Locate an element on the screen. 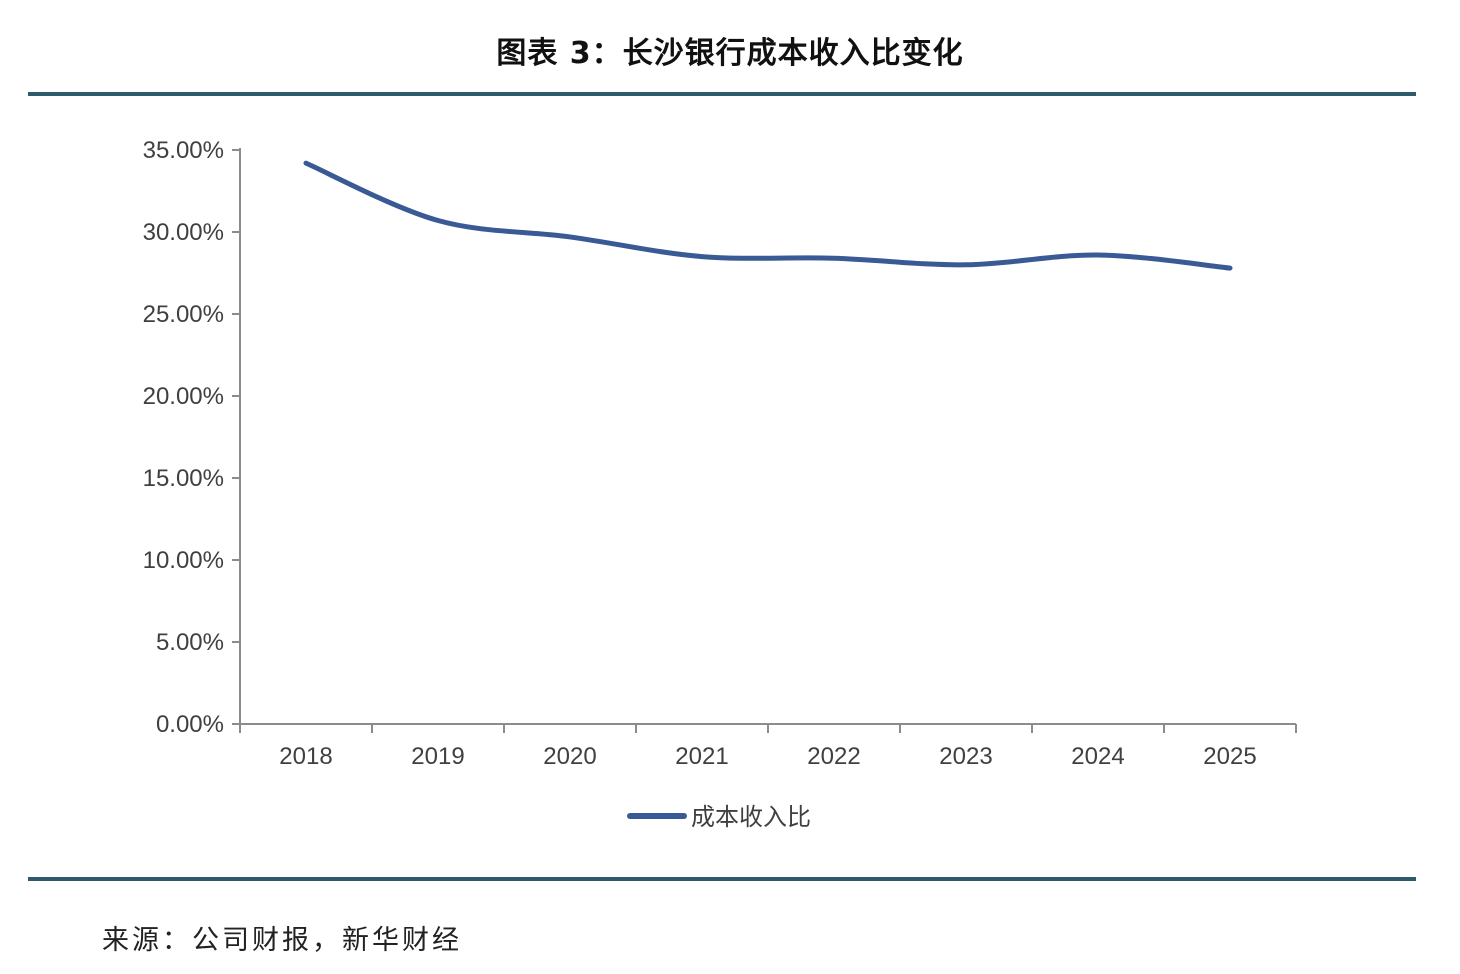 The width and height of the screenshot is (1460, 974). series-line is located at coordinates (768, 215).